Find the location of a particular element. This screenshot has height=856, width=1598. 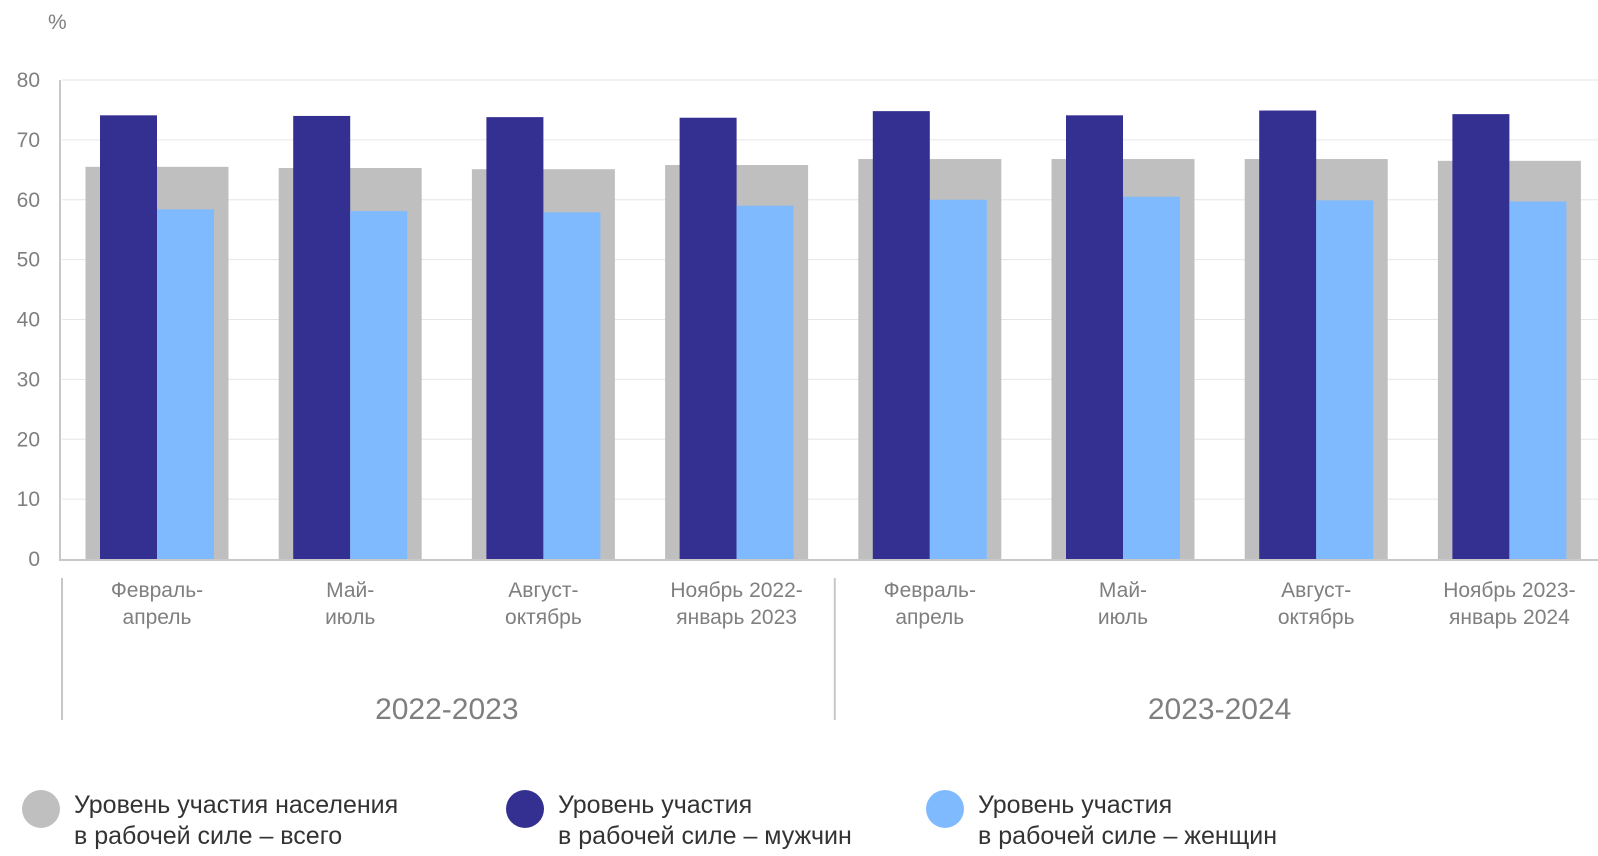

group-label: 2023-2024 is located at coordinates (1219, 709).